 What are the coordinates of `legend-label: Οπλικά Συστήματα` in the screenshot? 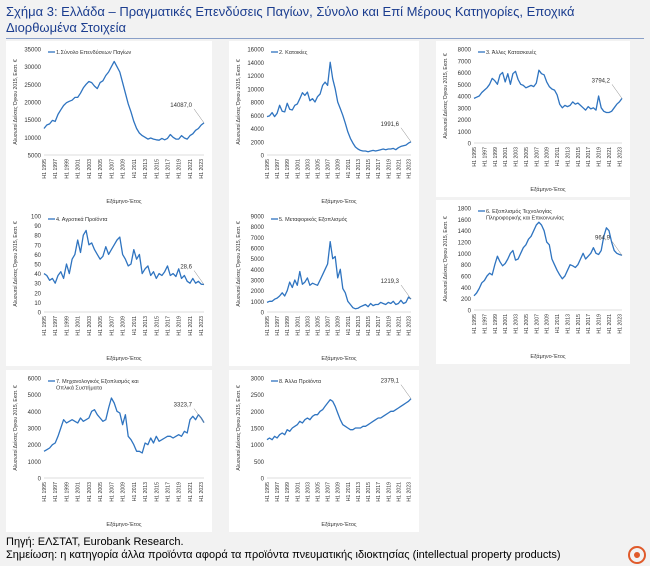 It's located at (79, 388).